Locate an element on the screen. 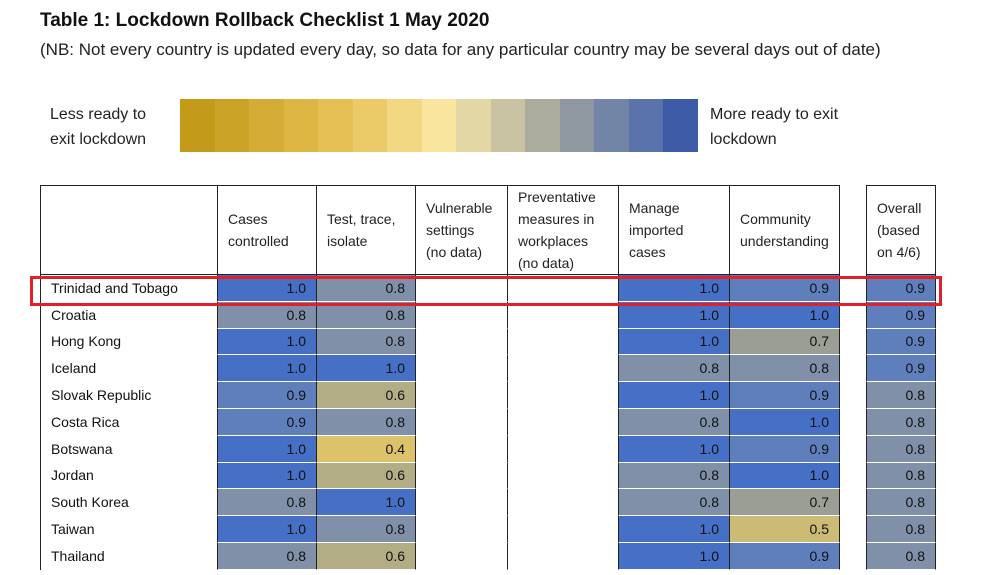 The width and height of the screenshot is (990, 575). overall-header-line: on 4/6) is located at coordinates (899, 252).